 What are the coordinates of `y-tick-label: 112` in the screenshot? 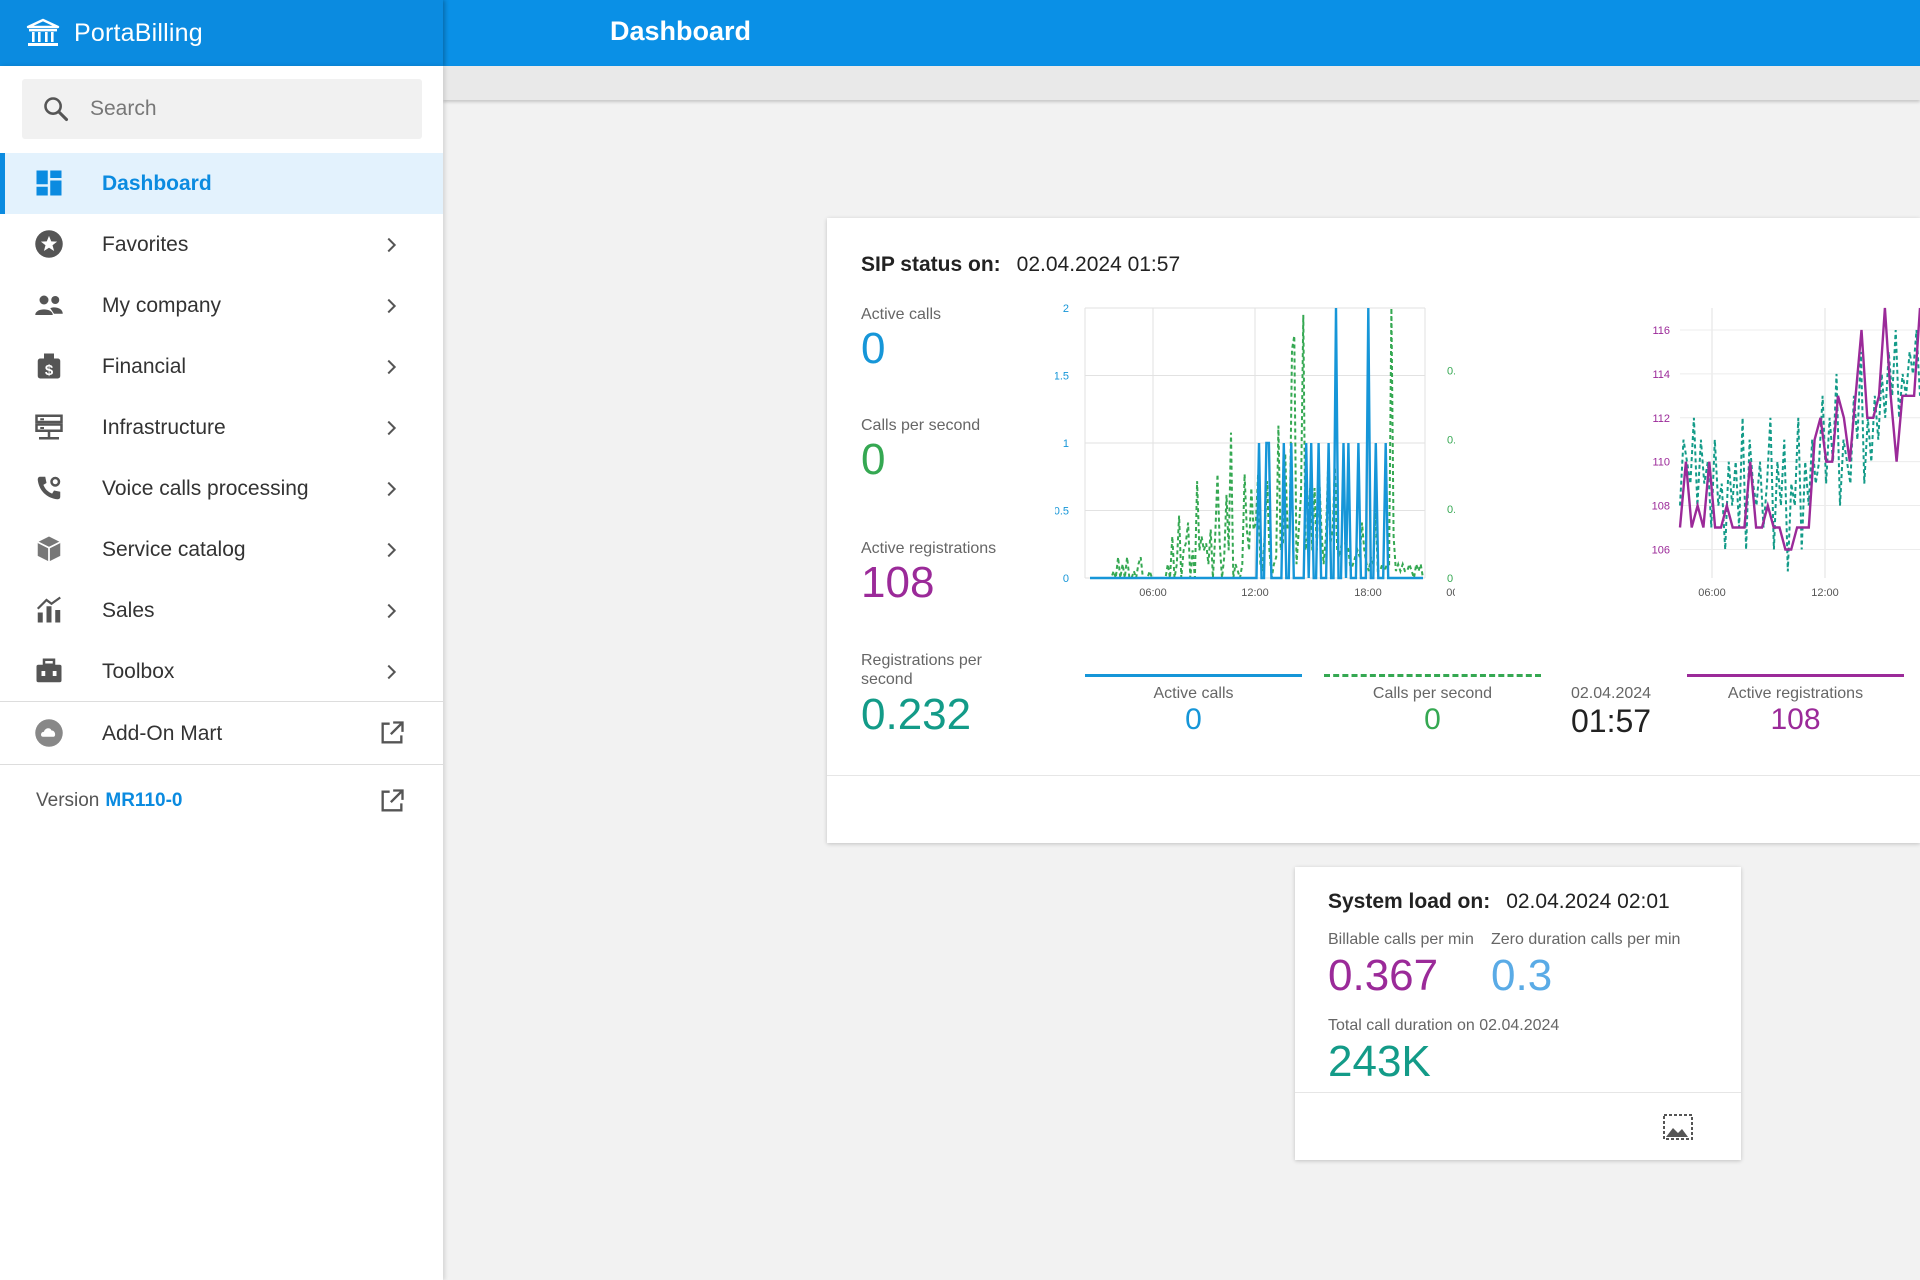 It's located at (1661, 419).